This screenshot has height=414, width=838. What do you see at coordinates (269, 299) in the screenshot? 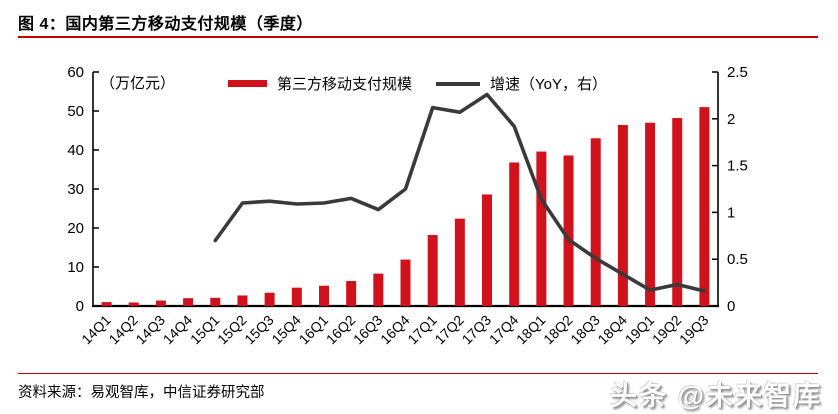
I see `bar-15Q3` at bounding box center [269, 299].